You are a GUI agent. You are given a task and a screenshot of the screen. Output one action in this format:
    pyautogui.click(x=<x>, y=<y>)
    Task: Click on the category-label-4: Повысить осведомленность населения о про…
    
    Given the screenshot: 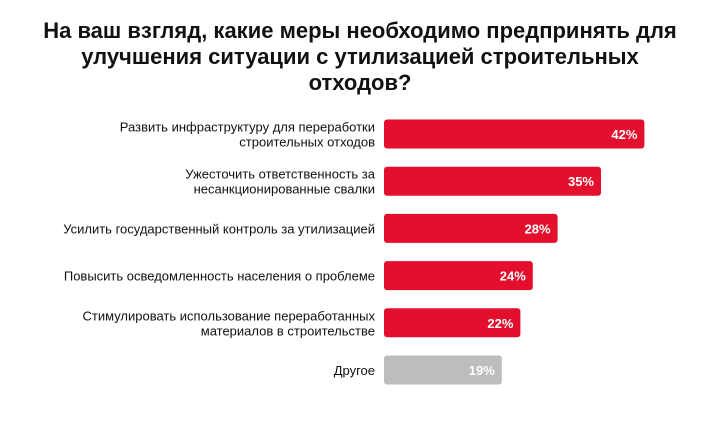 What is the action you would take?
    pyautogui.click(x=219, y=276)
    